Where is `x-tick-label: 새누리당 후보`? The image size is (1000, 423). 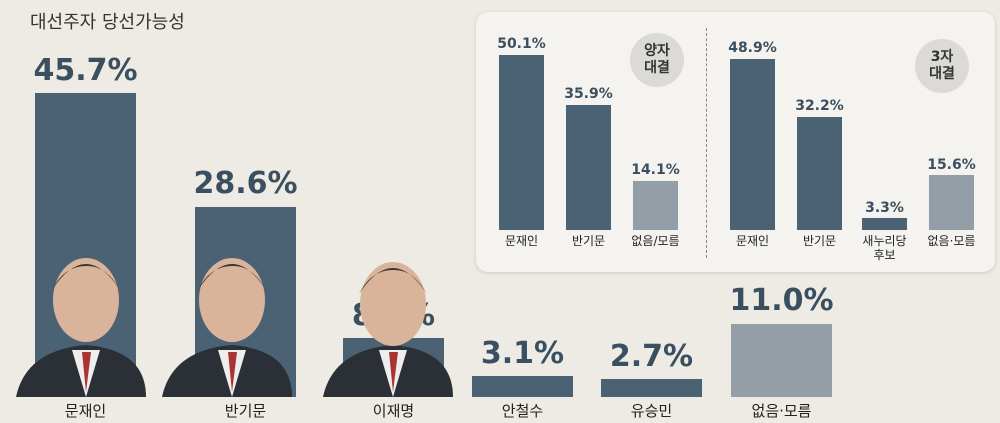
x-tick-label: 새누리당 후보 is located at coordinates (884, 248).